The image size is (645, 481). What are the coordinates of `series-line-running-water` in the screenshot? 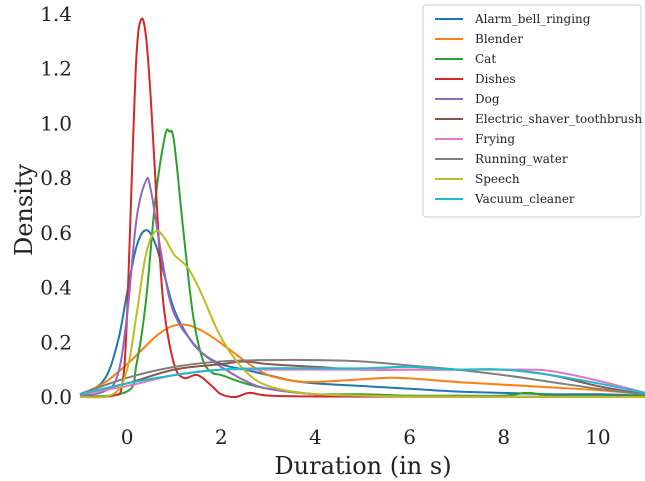 It's located at (362, 377).